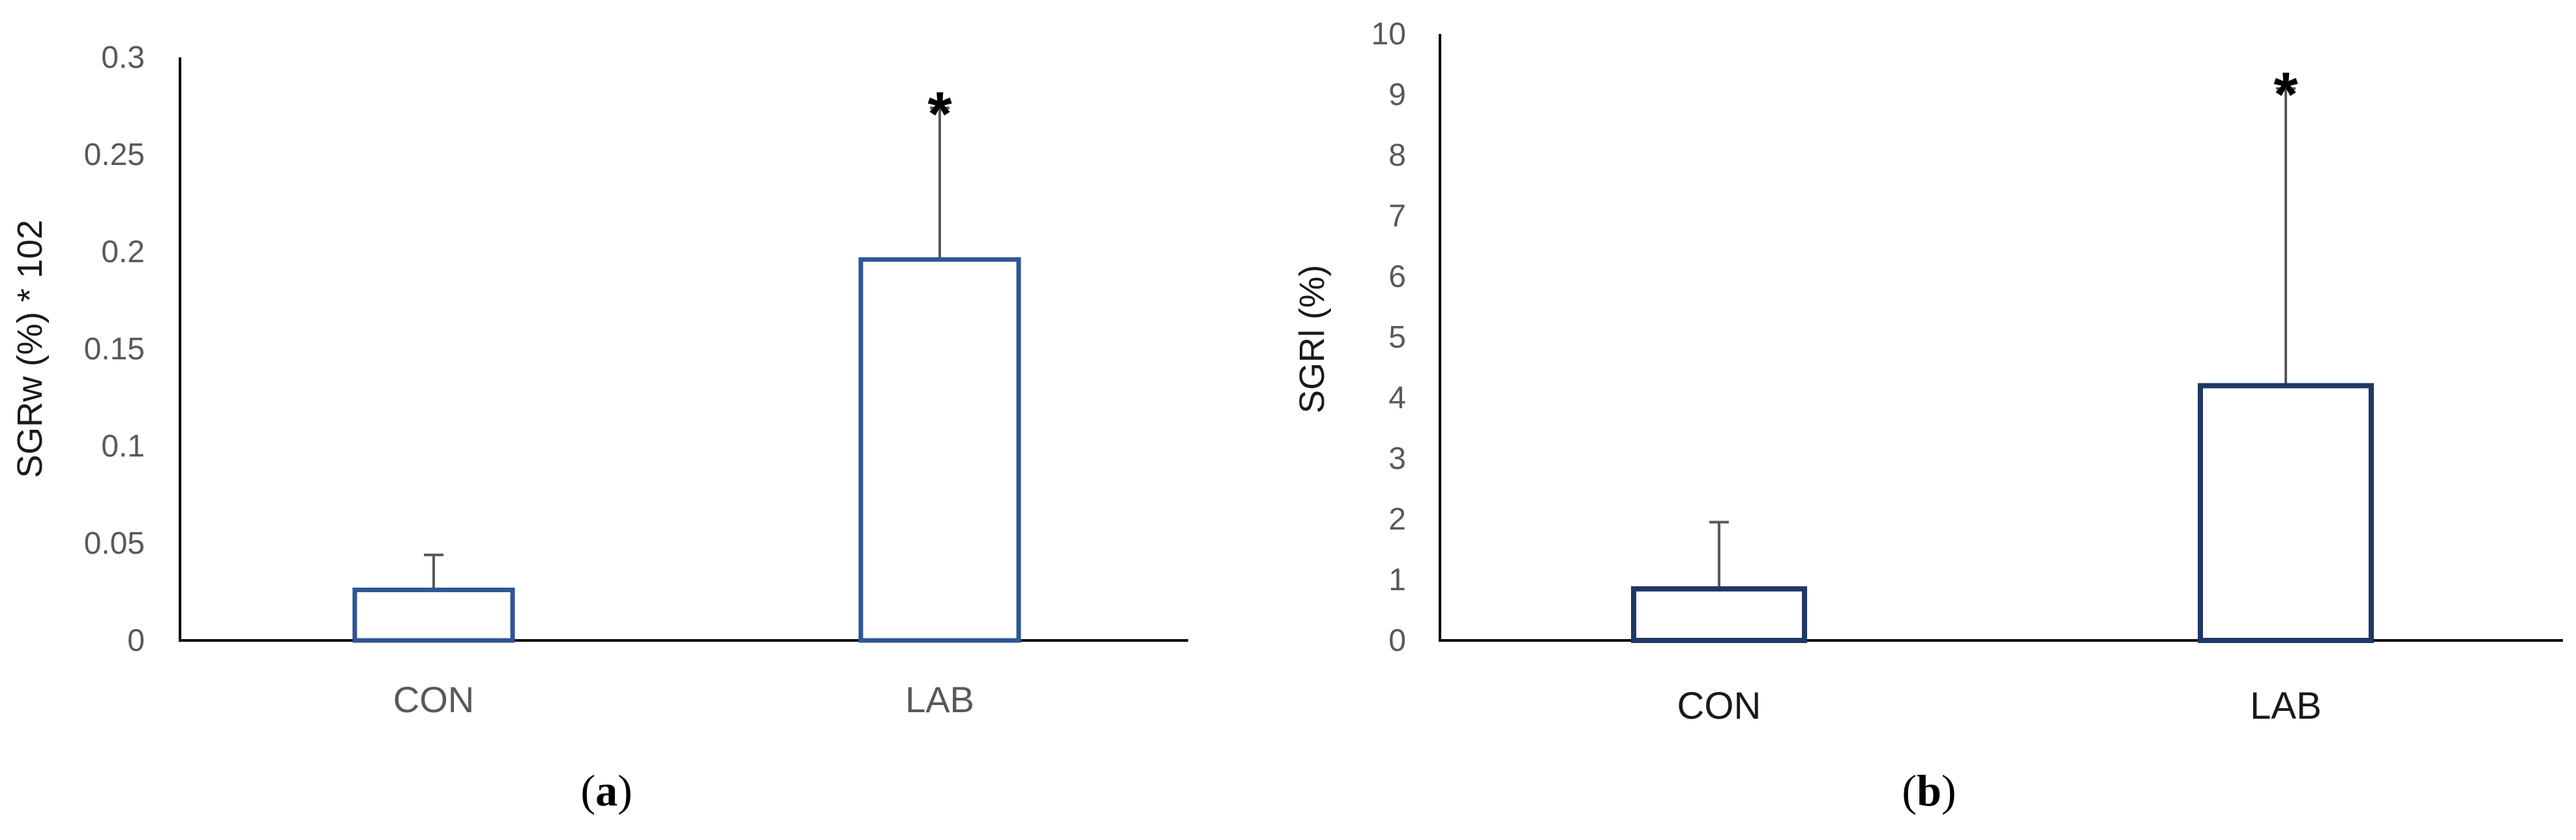  I want to click on panel-label-letter: a, so click(606, 791).